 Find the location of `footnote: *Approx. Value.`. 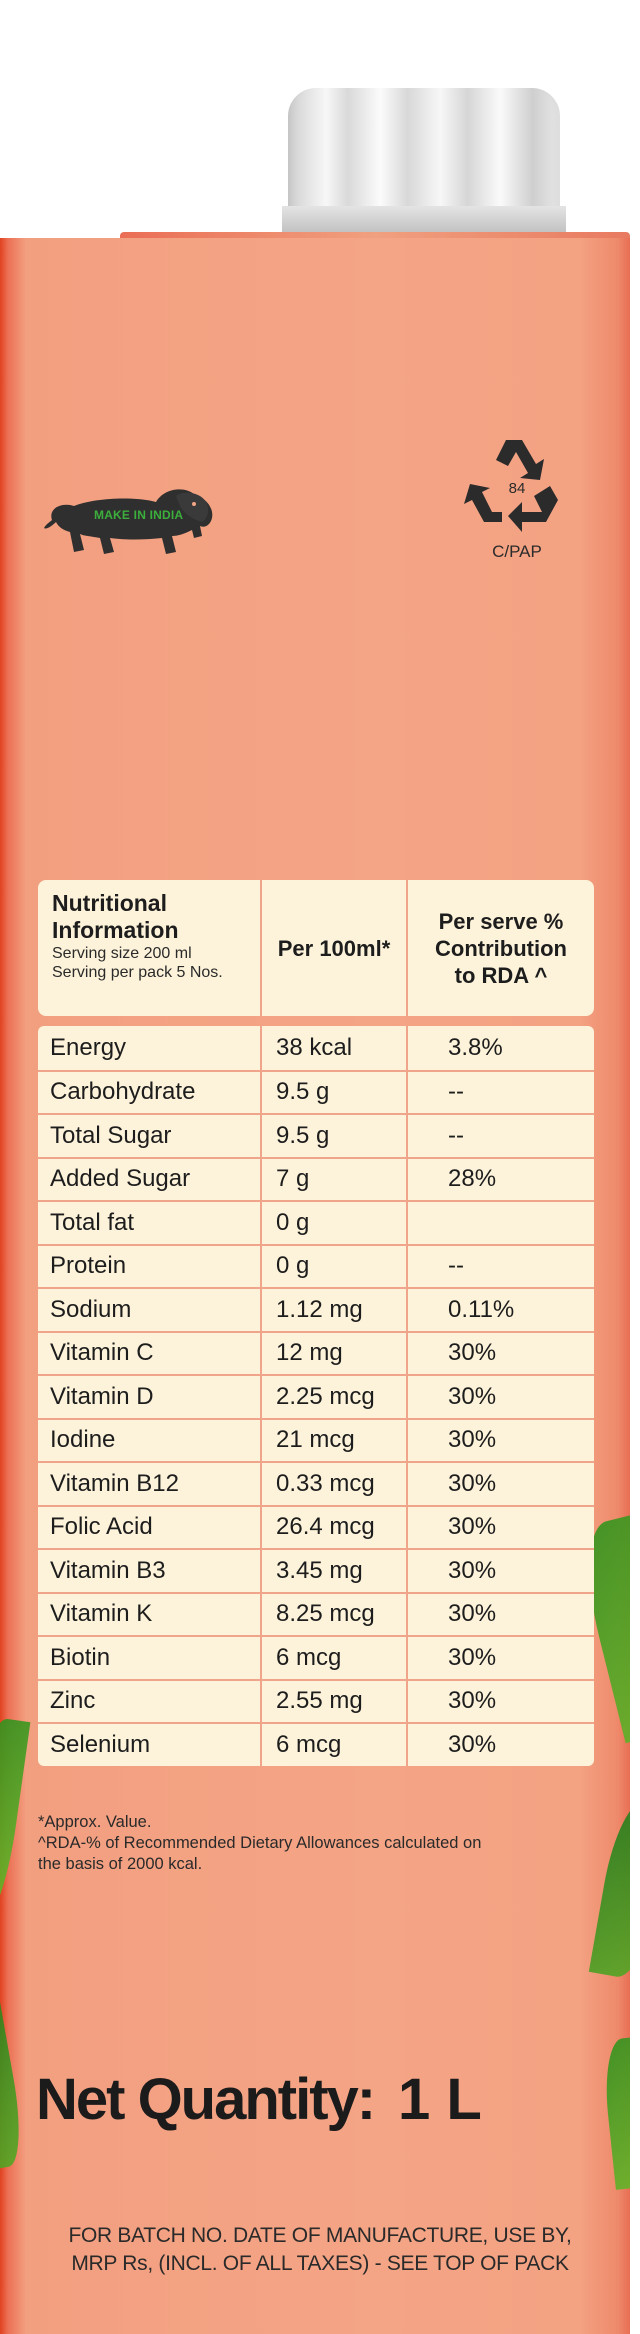

footnote: *Approx. Value. is located at coordinates (95, 1822).